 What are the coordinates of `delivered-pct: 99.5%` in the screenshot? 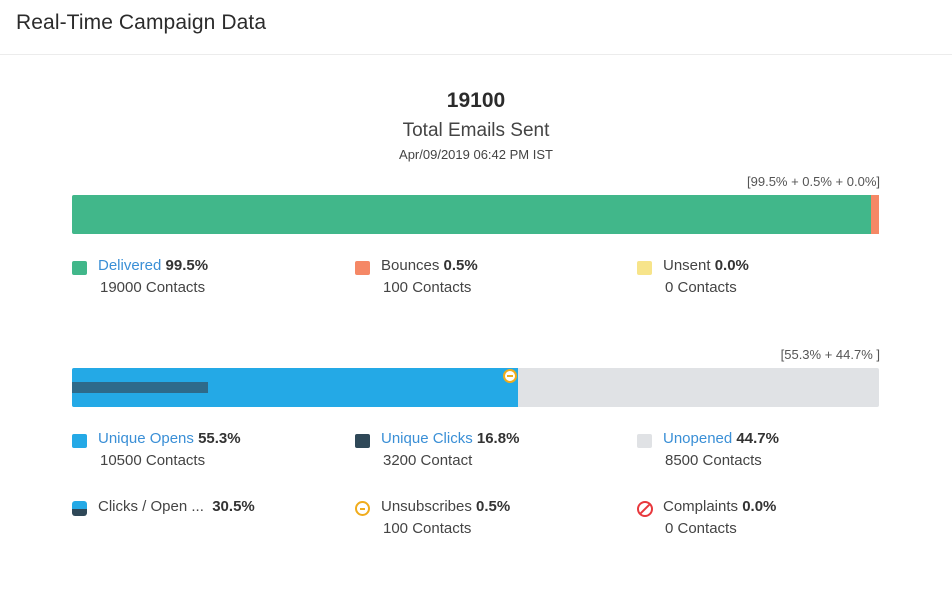 It's located at (187, 265).